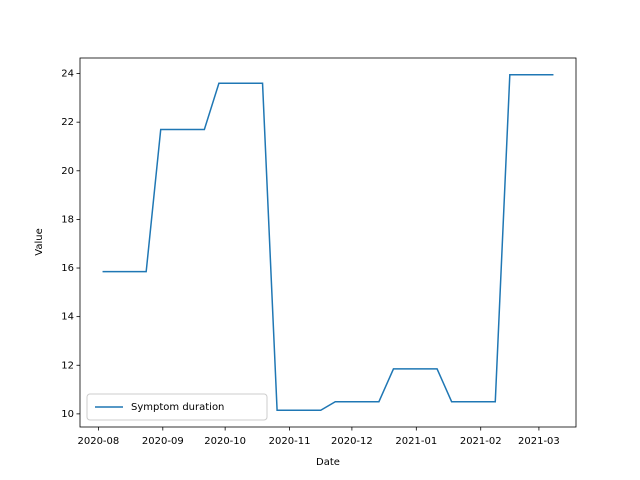 The width and height of the screenshot is (640, 480). Describe the element at coordinates (481, 441) in the screenshot. I see `x-tick-label: 2021-02` at that location.